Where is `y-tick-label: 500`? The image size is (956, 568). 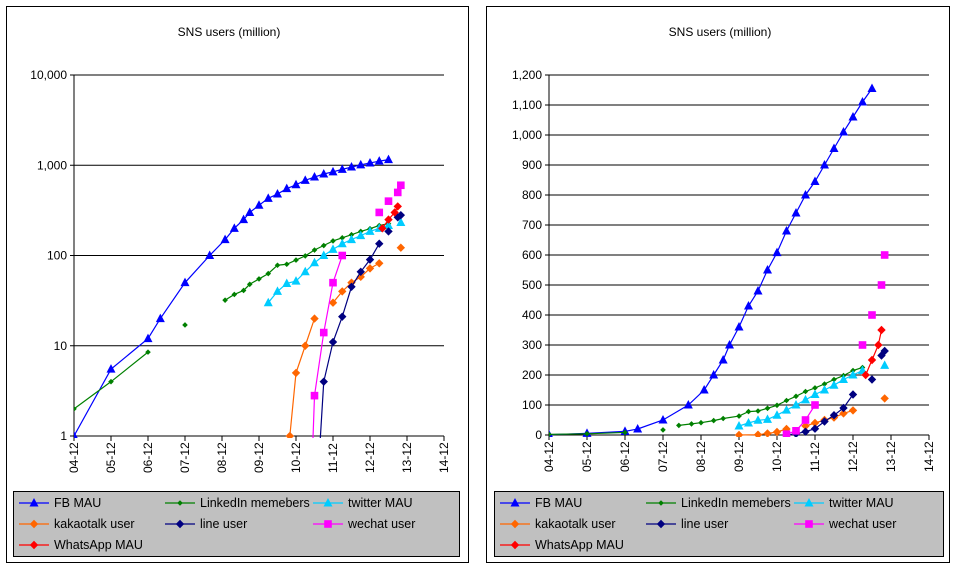 y-tick-label: 500 is located at coordinates (532, 285).